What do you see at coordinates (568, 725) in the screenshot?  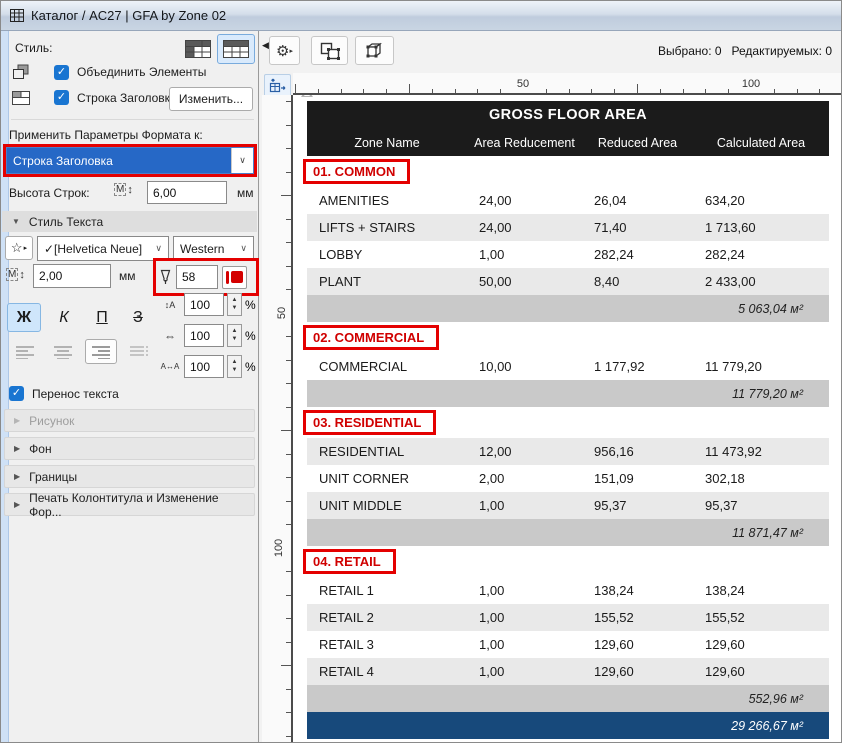 I see `table-total-row: 29 266,67 м²` at bounding box center [568, 725].